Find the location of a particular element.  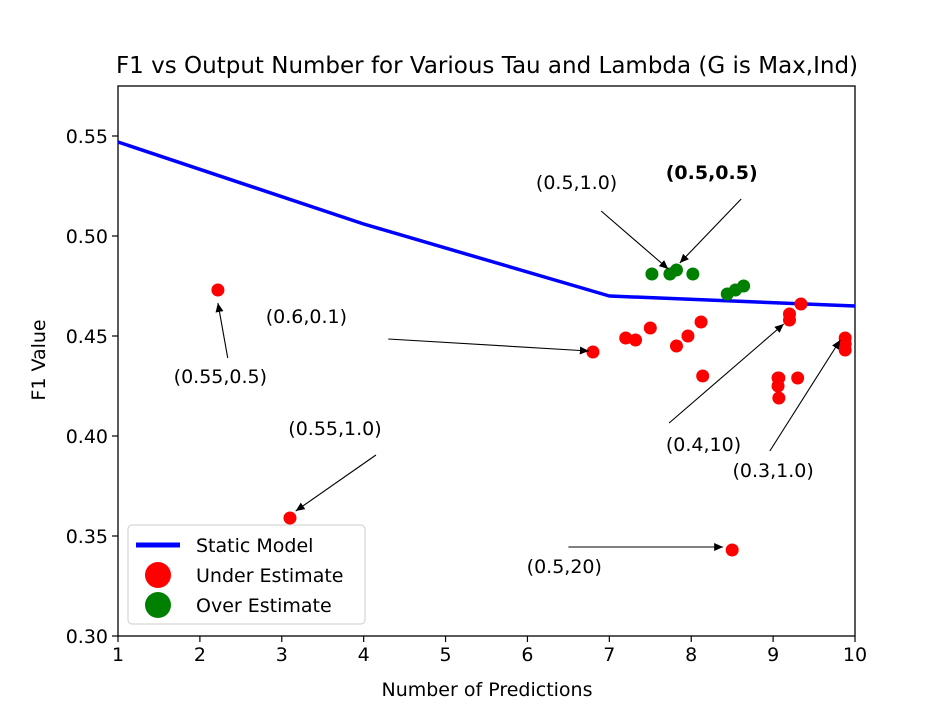

x-axis-label: Number of Predictions is located at coordinates (486, 690).